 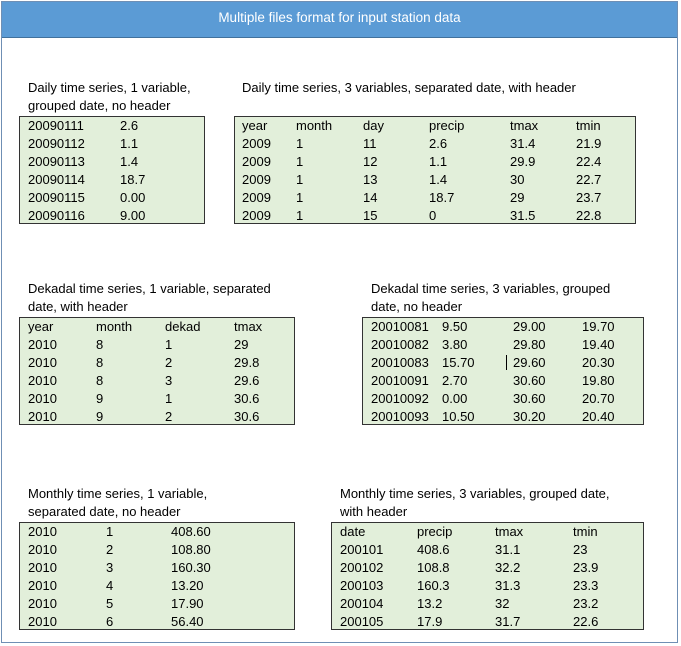 I want to click on table-row: 2009 1 13 1.4 30 22.7, so click(x=435, y=180).